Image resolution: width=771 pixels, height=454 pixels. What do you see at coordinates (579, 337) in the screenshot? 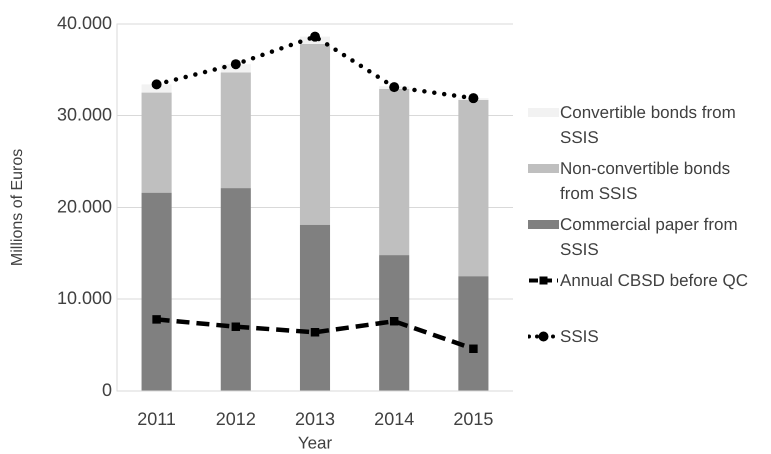
I see `legend-label: SSIS` at bounding box center [579, 337].